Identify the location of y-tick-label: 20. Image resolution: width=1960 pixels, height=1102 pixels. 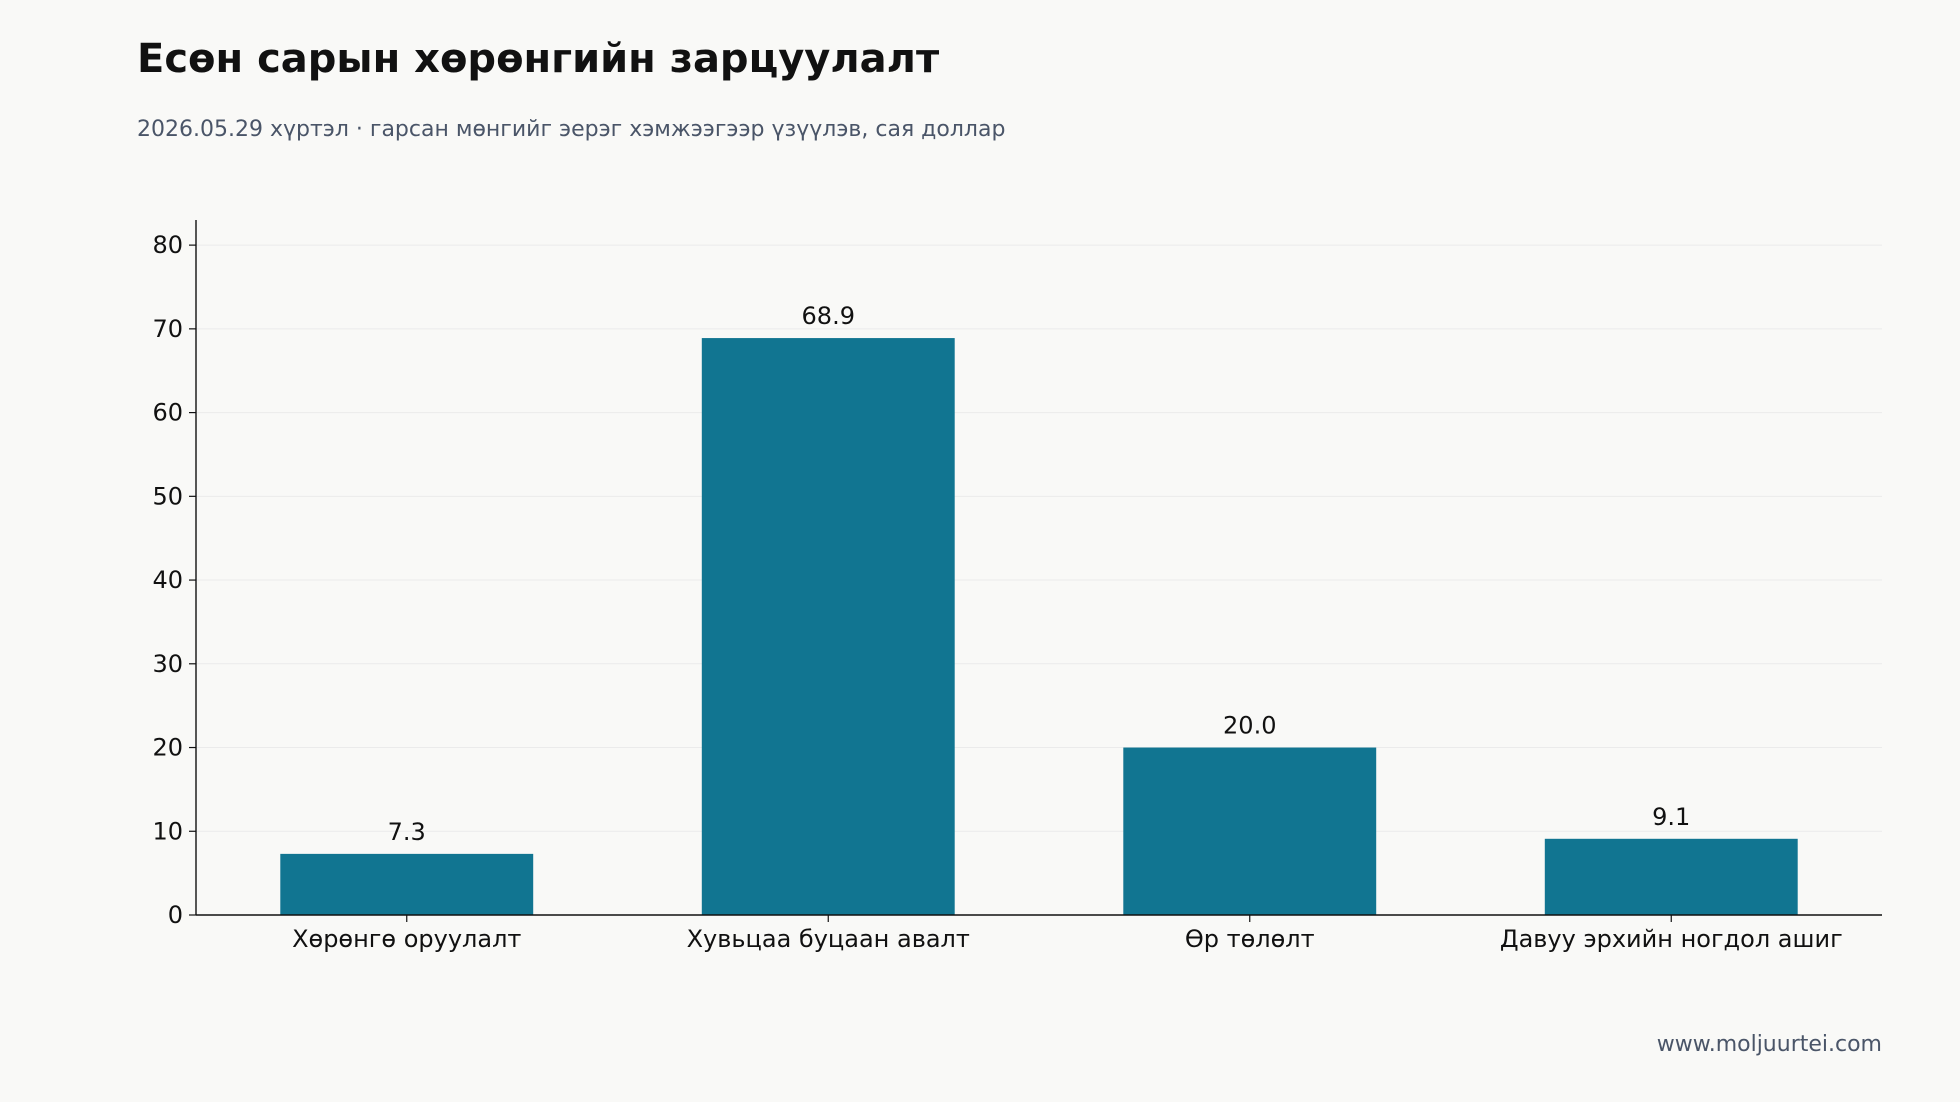
(167, 748).